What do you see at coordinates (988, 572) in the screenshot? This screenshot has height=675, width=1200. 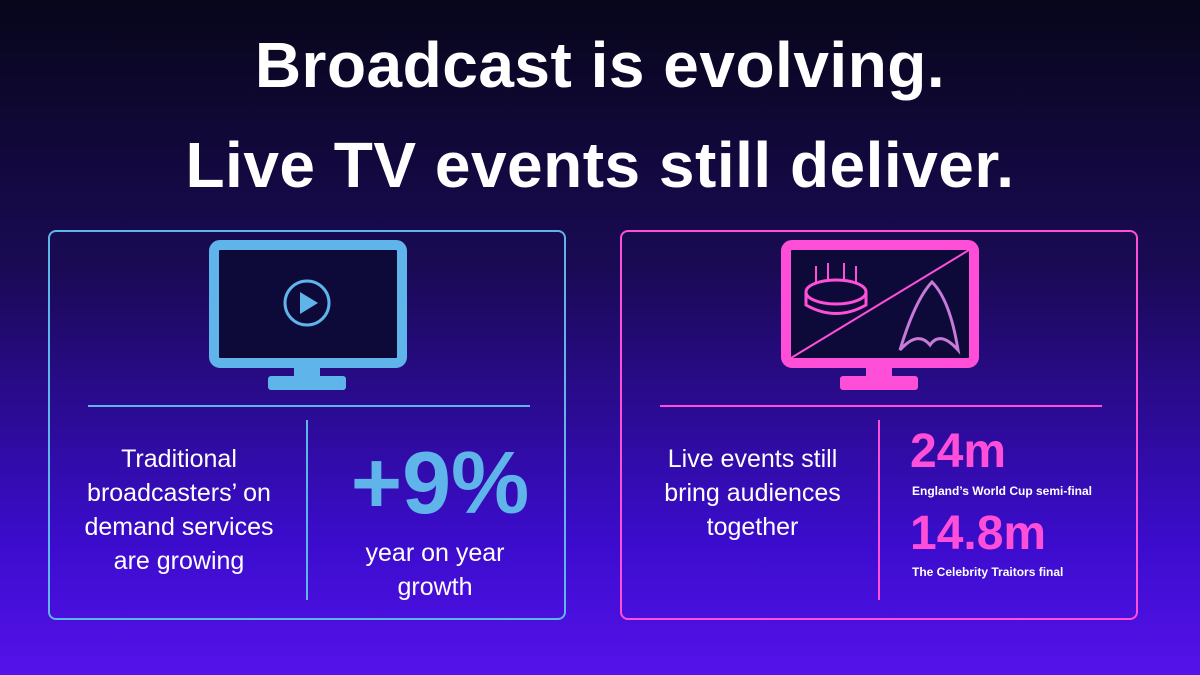 I see `stat-caption: The Celebrity Traitors final` at bounding box center [988, 572].